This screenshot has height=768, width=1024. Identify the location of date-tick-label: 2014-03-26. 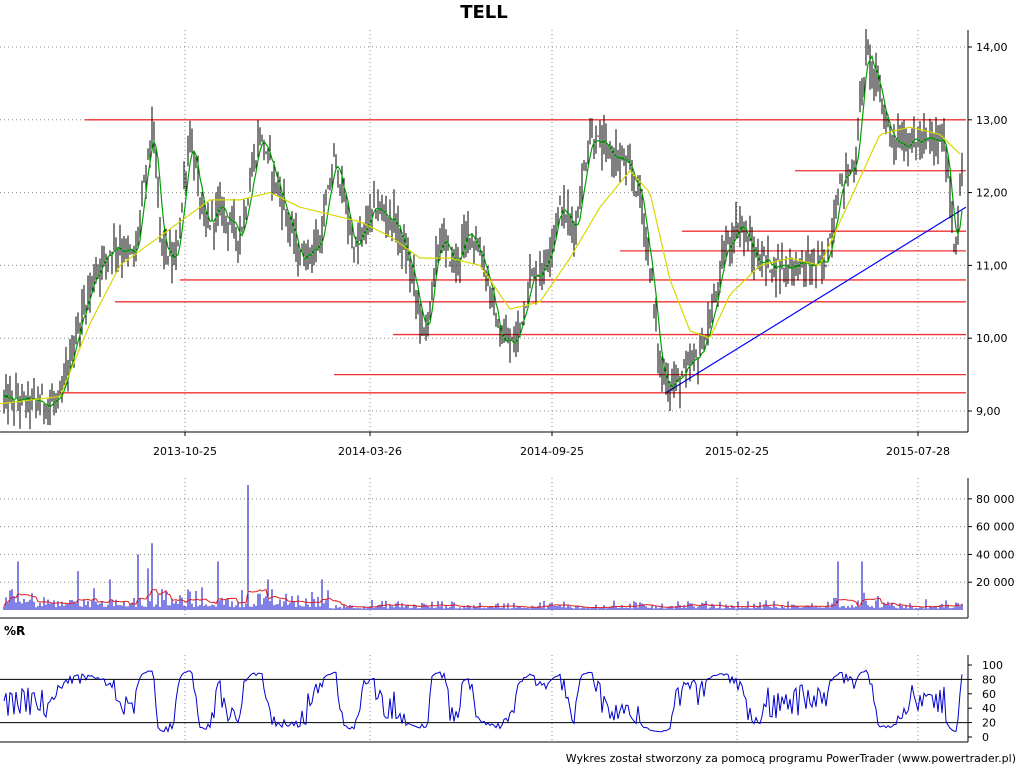
(370, 451).